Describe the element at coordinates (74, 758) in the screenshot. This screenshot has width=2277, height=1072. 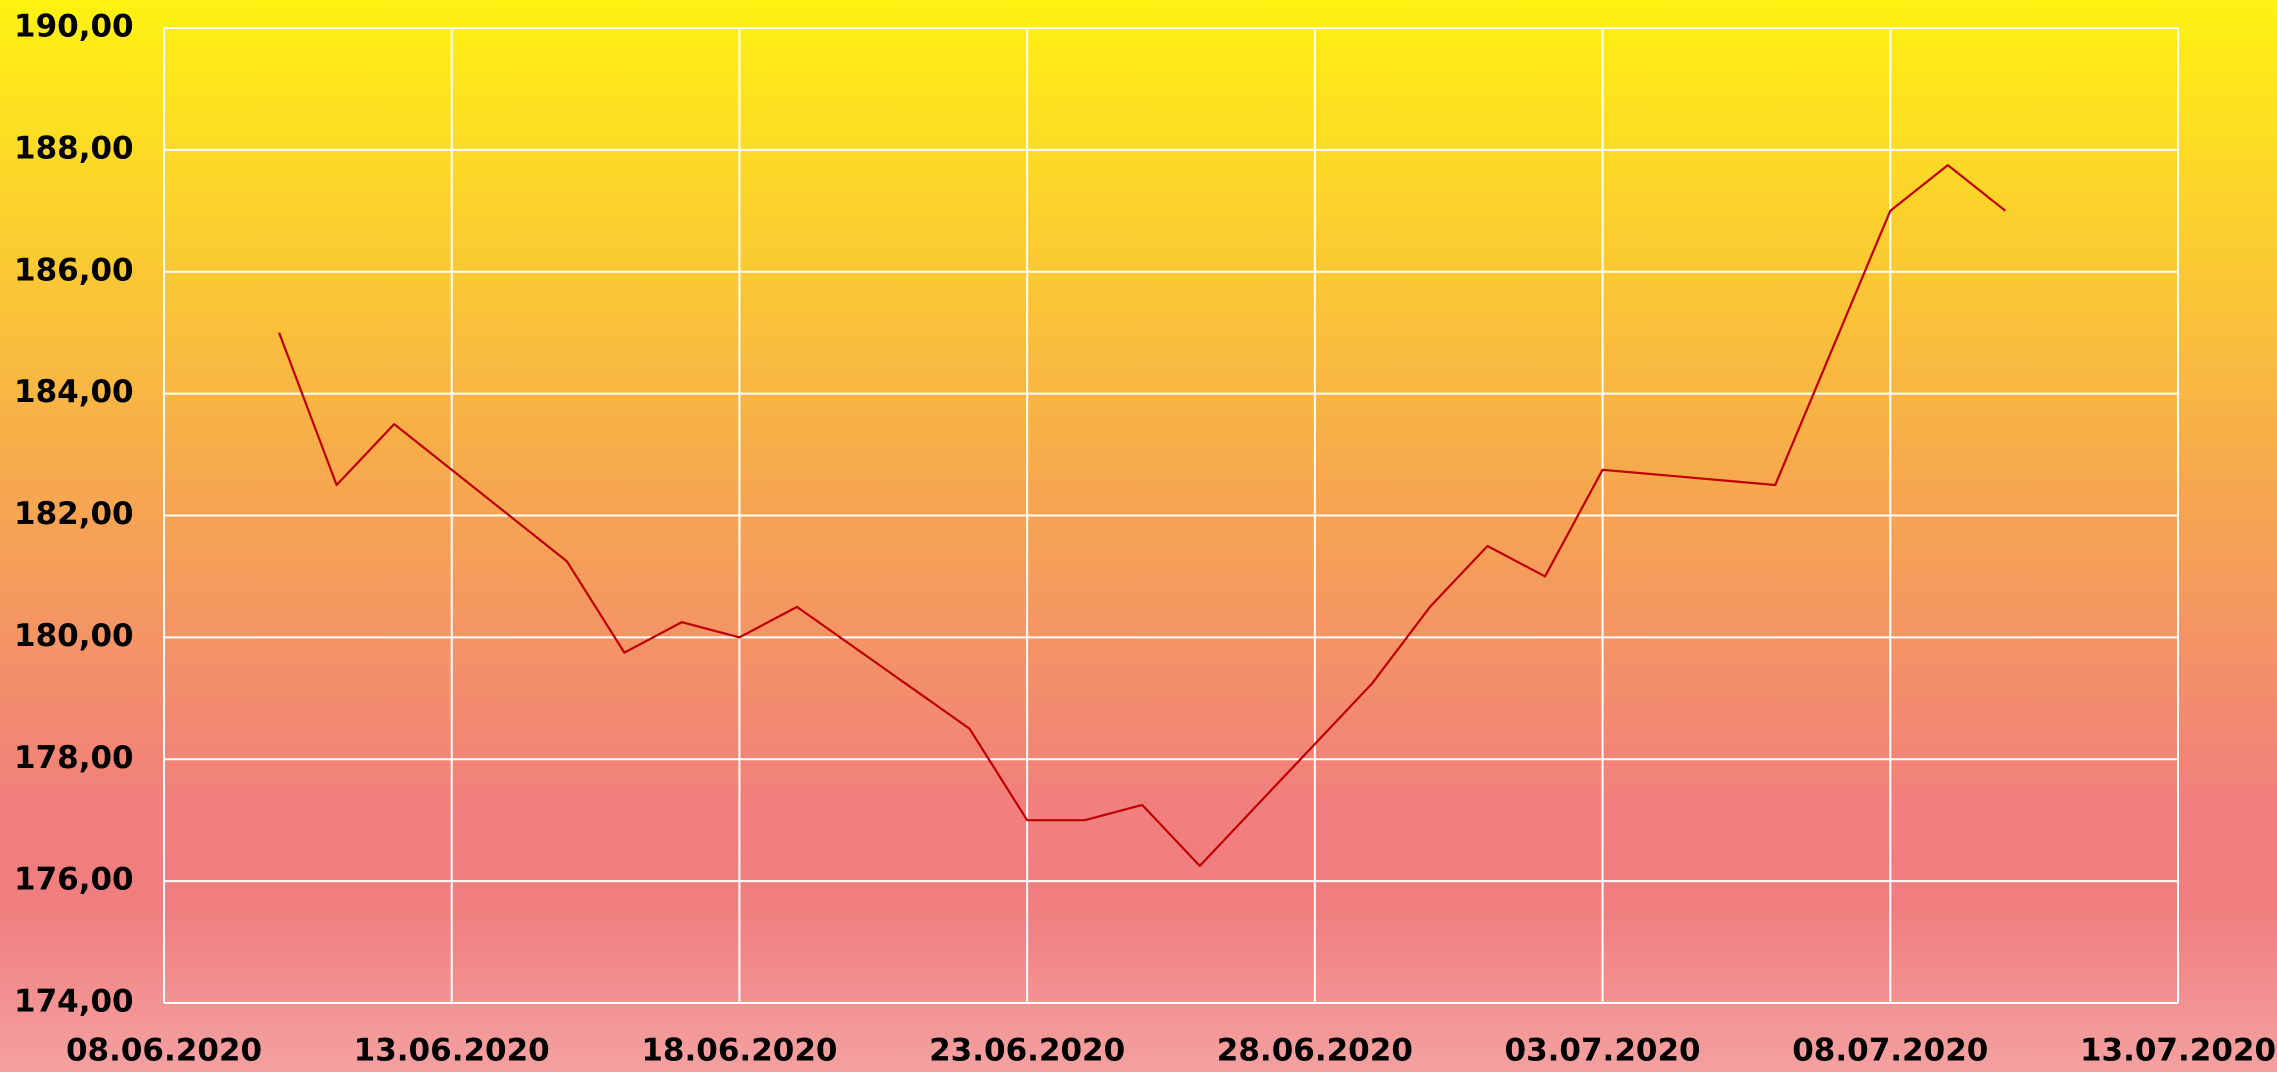
I see `y-tick-label: 178,00` at that location.